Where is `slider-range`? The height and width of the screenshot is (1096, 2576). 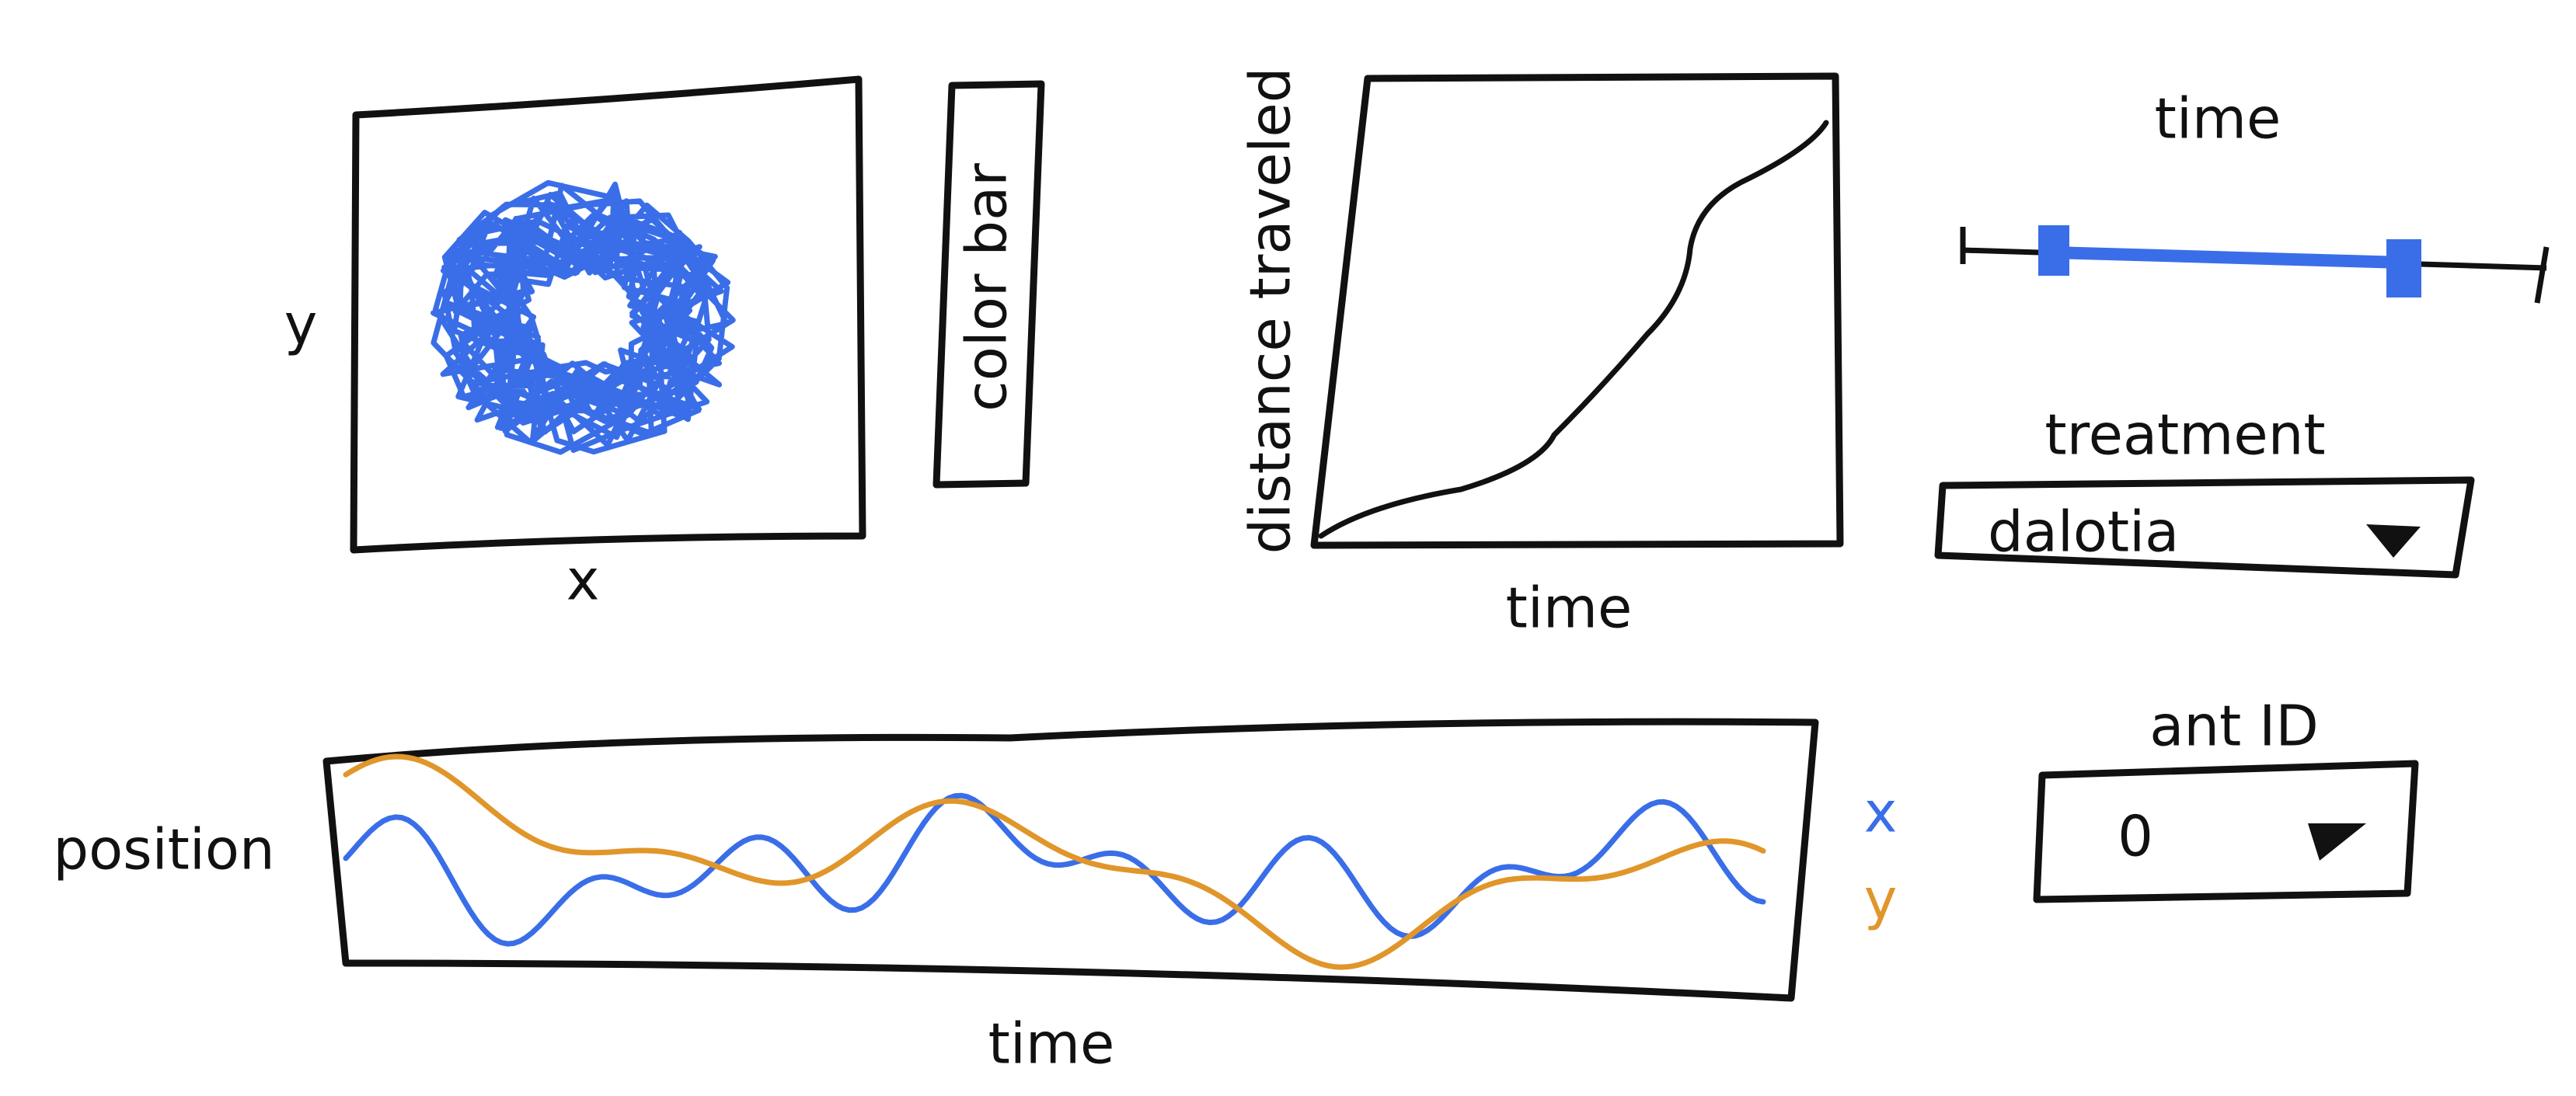
slider-range is located at coordinates (2228, 258).